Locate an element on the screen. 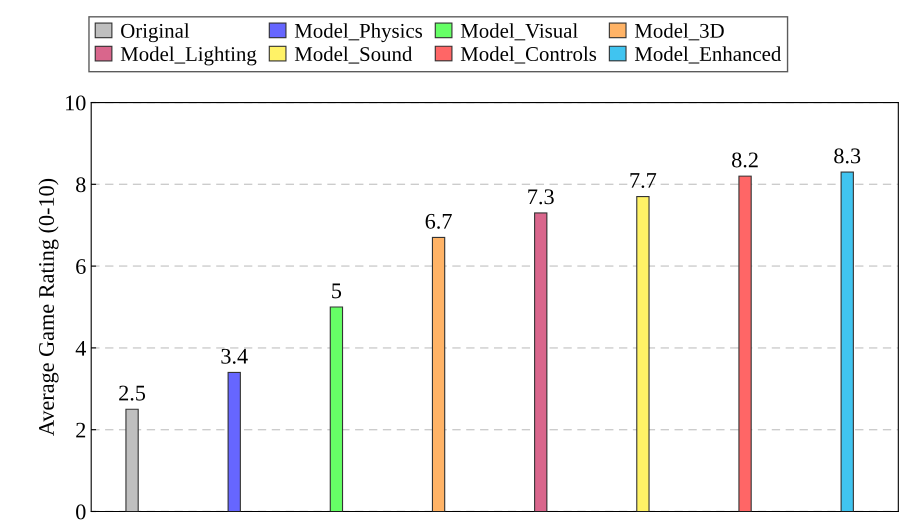  legend-label: Model_Visual is located at coordinates (519, 31).